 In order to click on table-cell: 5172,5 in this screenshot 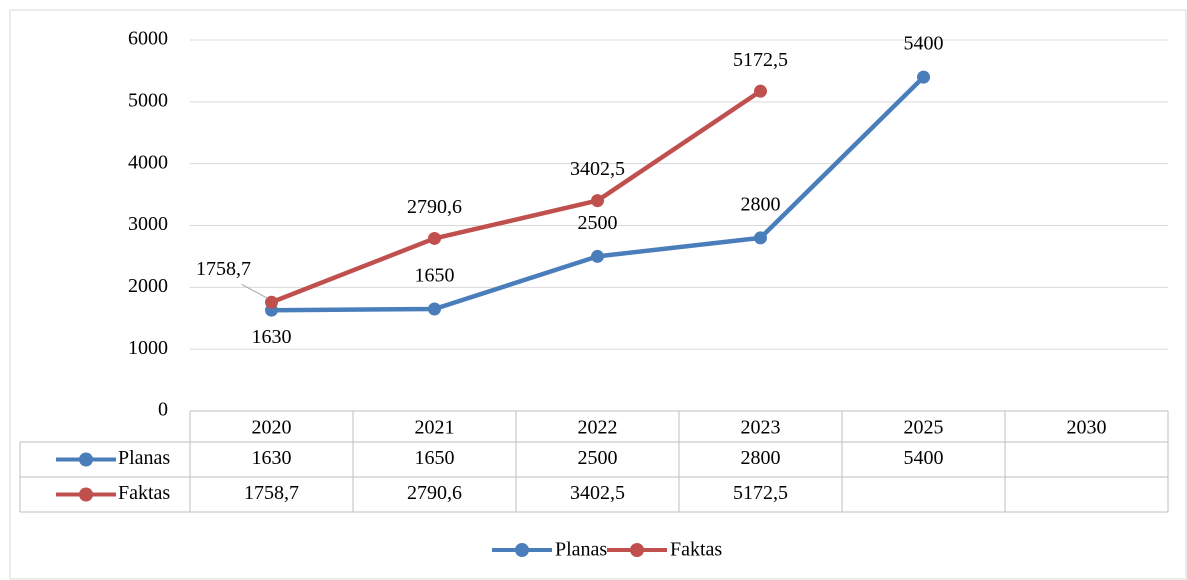, I will do `click(760, 493)`.